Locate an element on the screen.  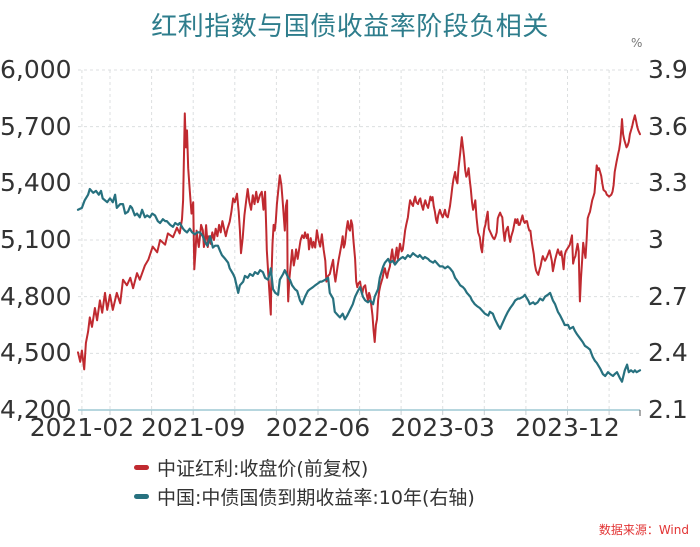
y-axis-left-tick-label: 5,700 is located at coordinates (36, 126).